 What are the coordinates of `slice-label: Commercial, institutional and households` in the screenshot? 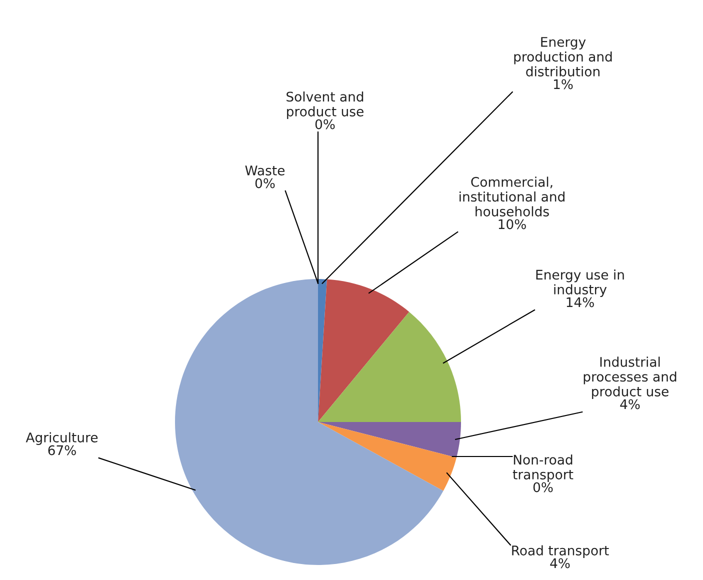 It's located at (512, 196).